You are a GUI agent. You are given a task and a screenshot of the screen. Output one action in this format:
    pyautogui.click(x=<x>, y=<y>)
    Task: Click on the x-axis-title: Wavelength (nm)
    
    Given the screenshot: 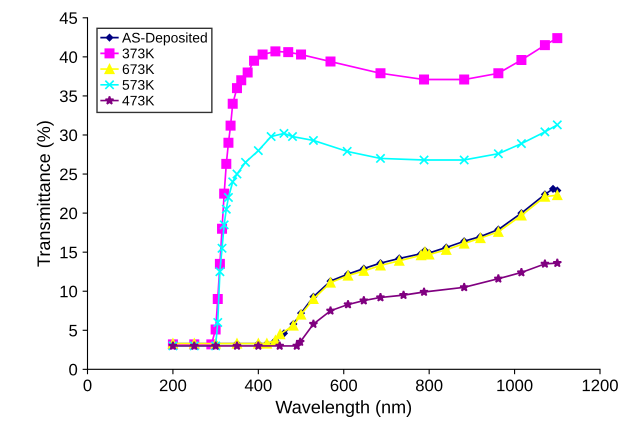 What is the action you would take?
    pyautogui.click(x=343, y=408)
    